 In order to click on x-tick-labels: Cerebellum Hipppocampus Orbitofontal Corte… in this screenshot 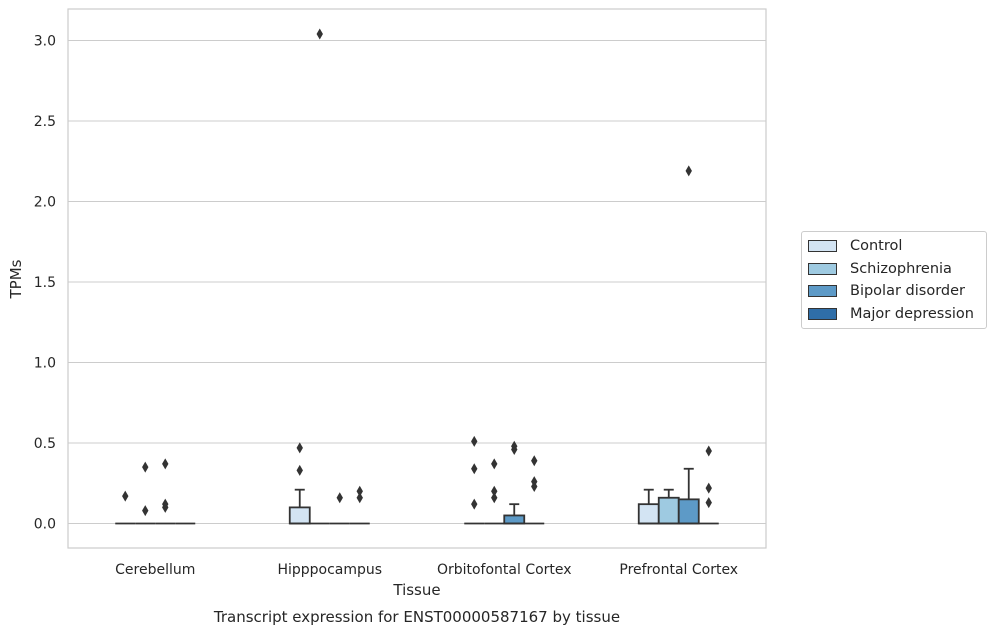, I will do `click(426, 570)`.